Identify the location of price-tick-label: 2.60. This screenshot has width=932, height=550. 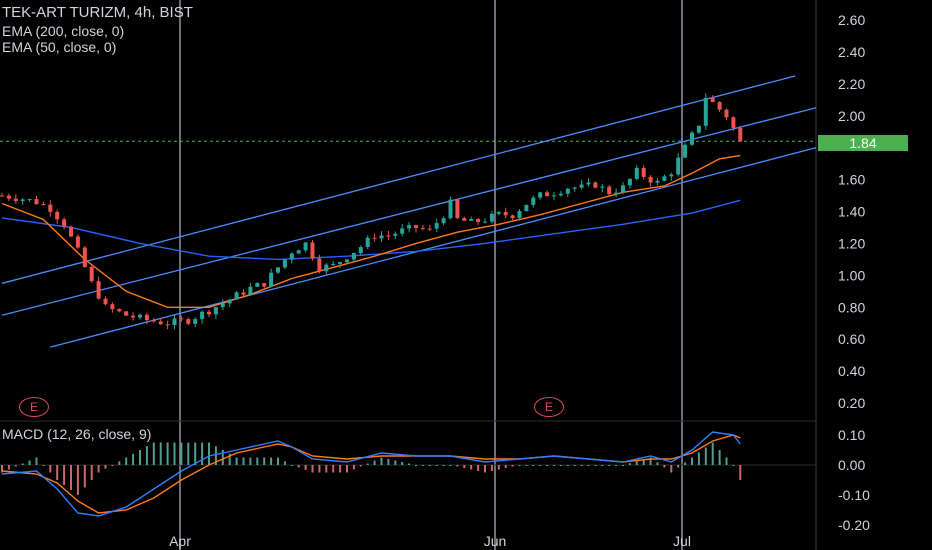
(851, 20).